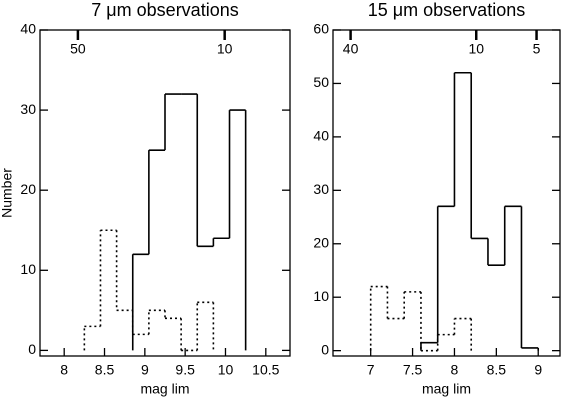 The width and height of the screenshot is (572, 401). I want to click on y-axis-label: Number, so click(7, 193).